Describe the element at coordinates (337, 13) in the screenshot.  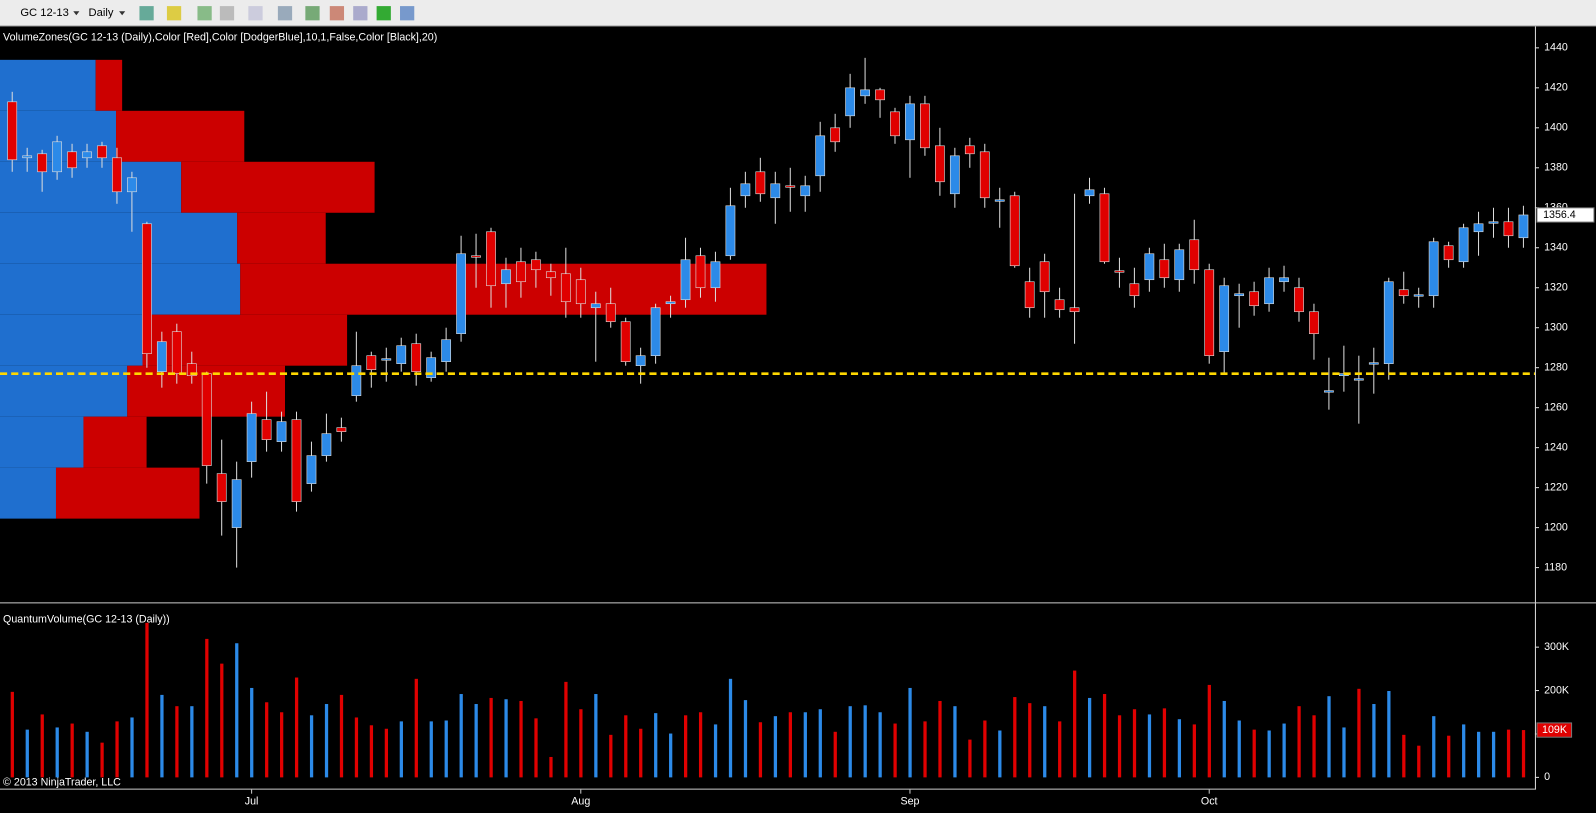
I see `icon-indicators` at that location.